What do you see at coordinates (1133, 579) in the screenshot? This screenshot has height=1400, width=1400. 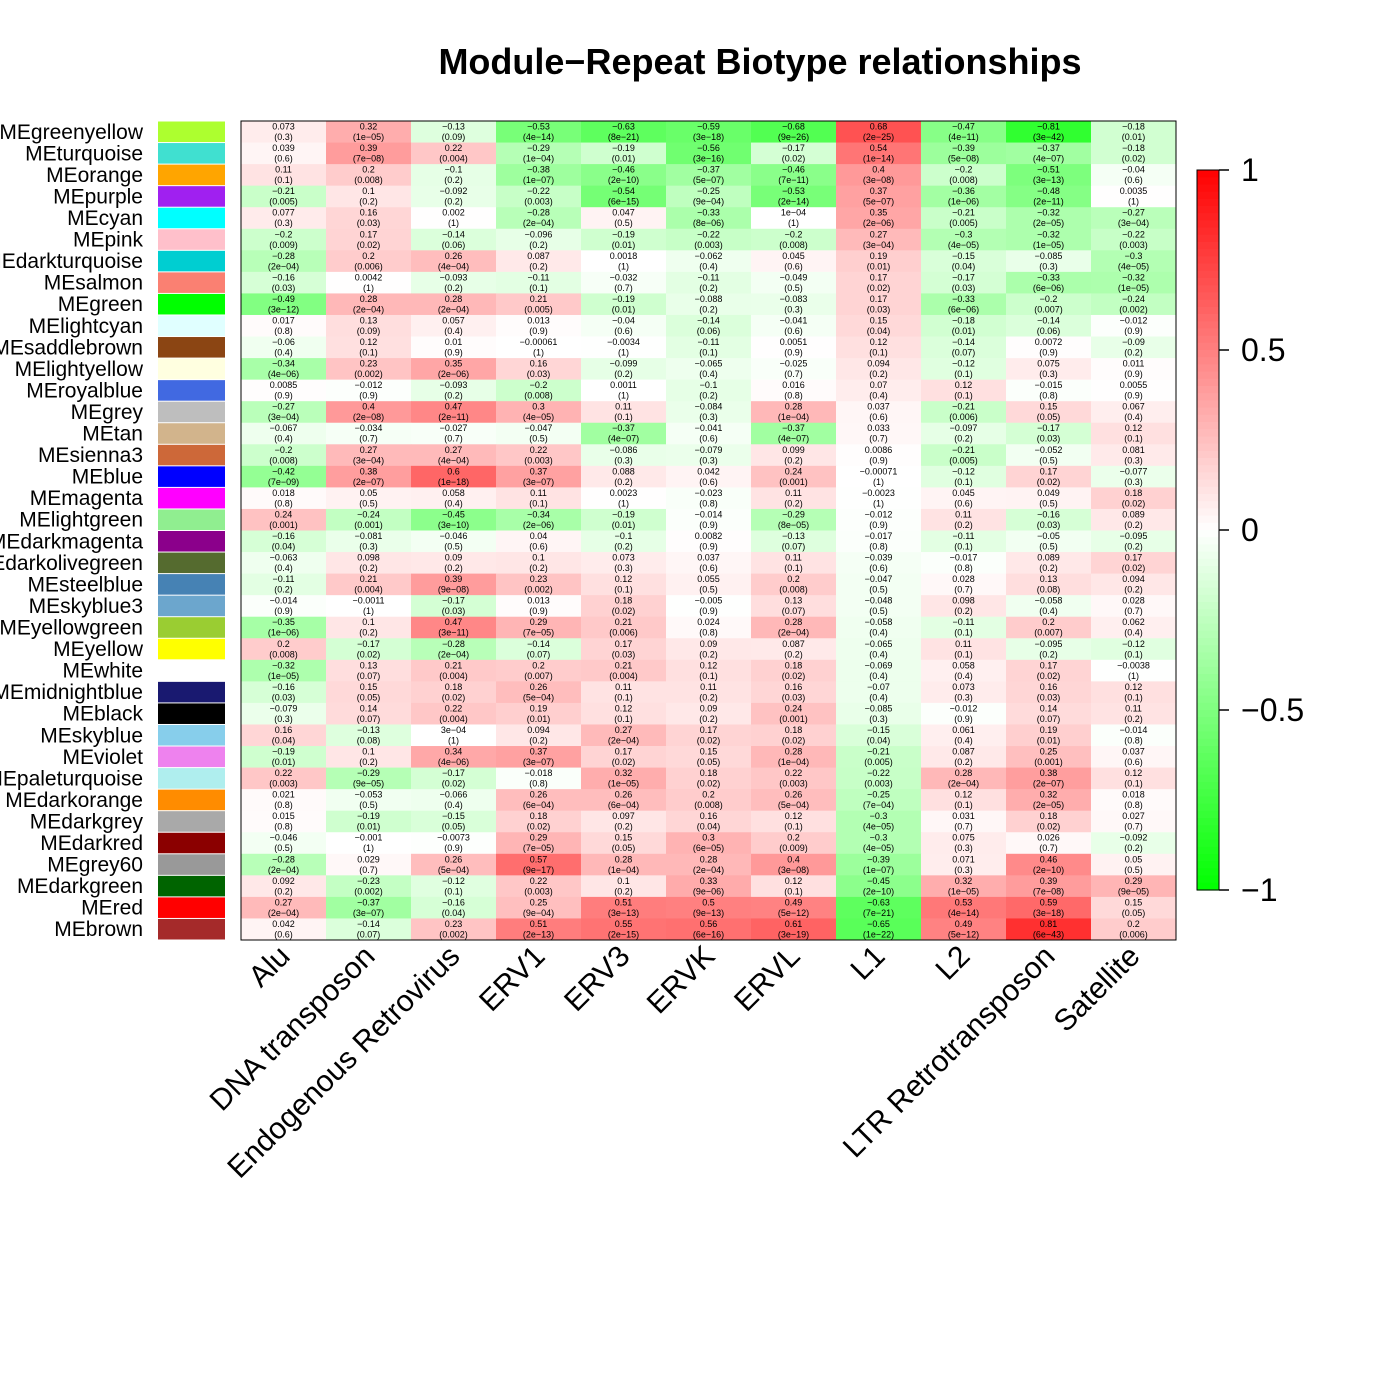 I see `cell-correlation: 0.094` at bounding box center [1133, 579].